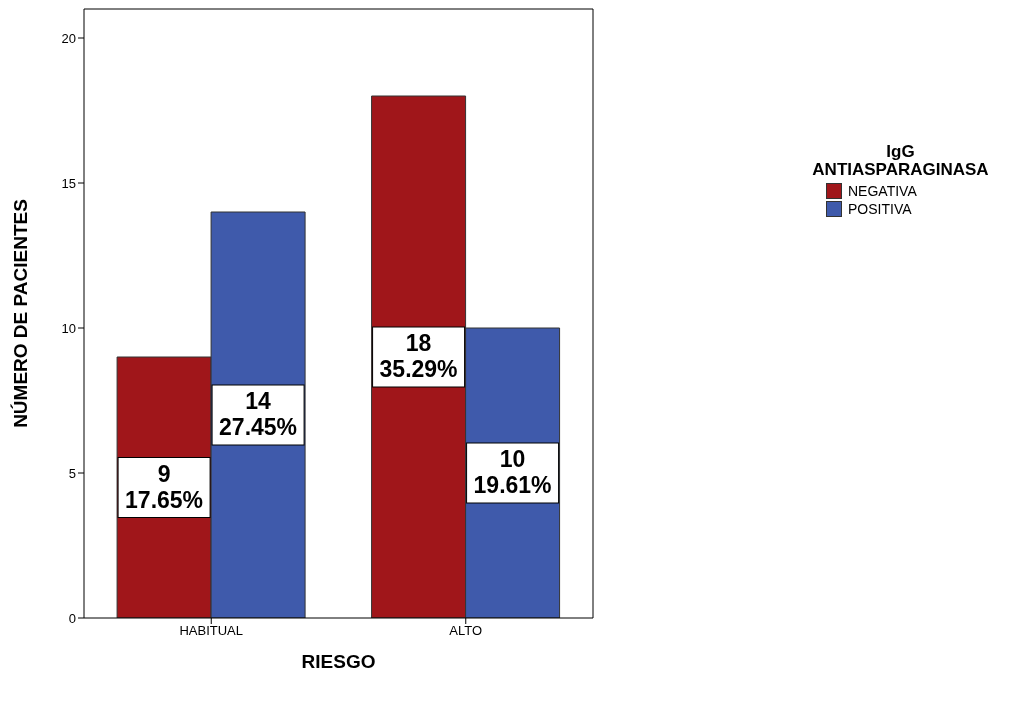 The image size is (1026, 704). What do you see at coordinates (512, 472) in the screenshot?
I see `data-label: 10 19.61%` at bounding box center [512, 472].